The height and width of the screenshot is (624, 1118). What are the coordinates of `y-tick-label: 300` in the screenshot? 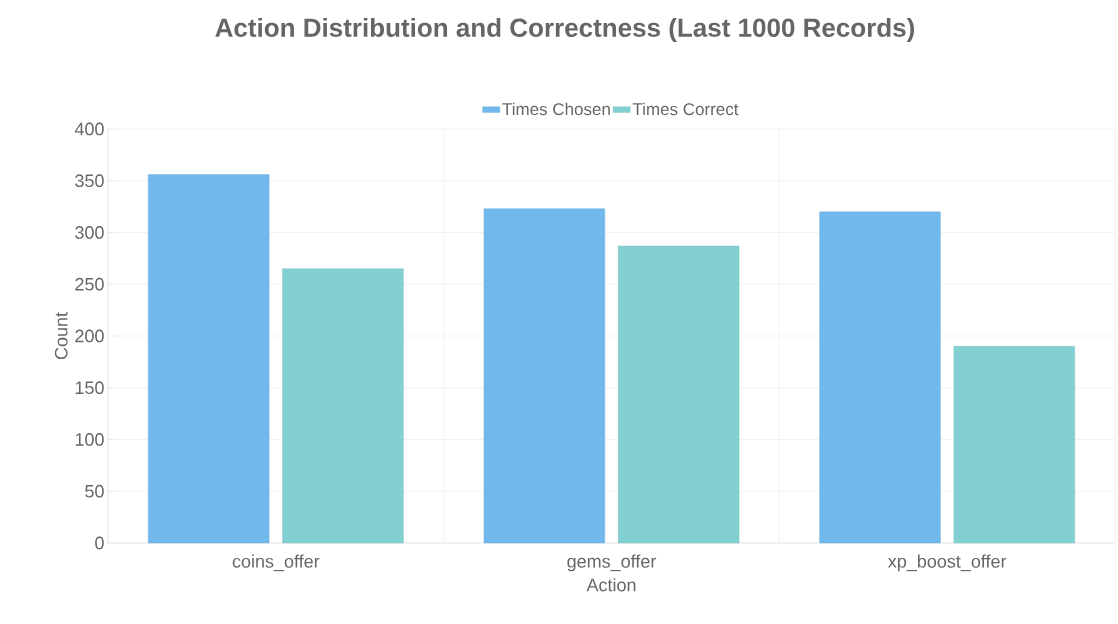 It's located at (89, 232).